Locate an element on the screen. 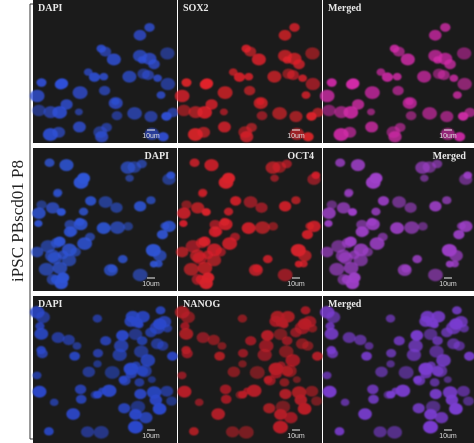  panel-bg is located at coordinates (398, 369).